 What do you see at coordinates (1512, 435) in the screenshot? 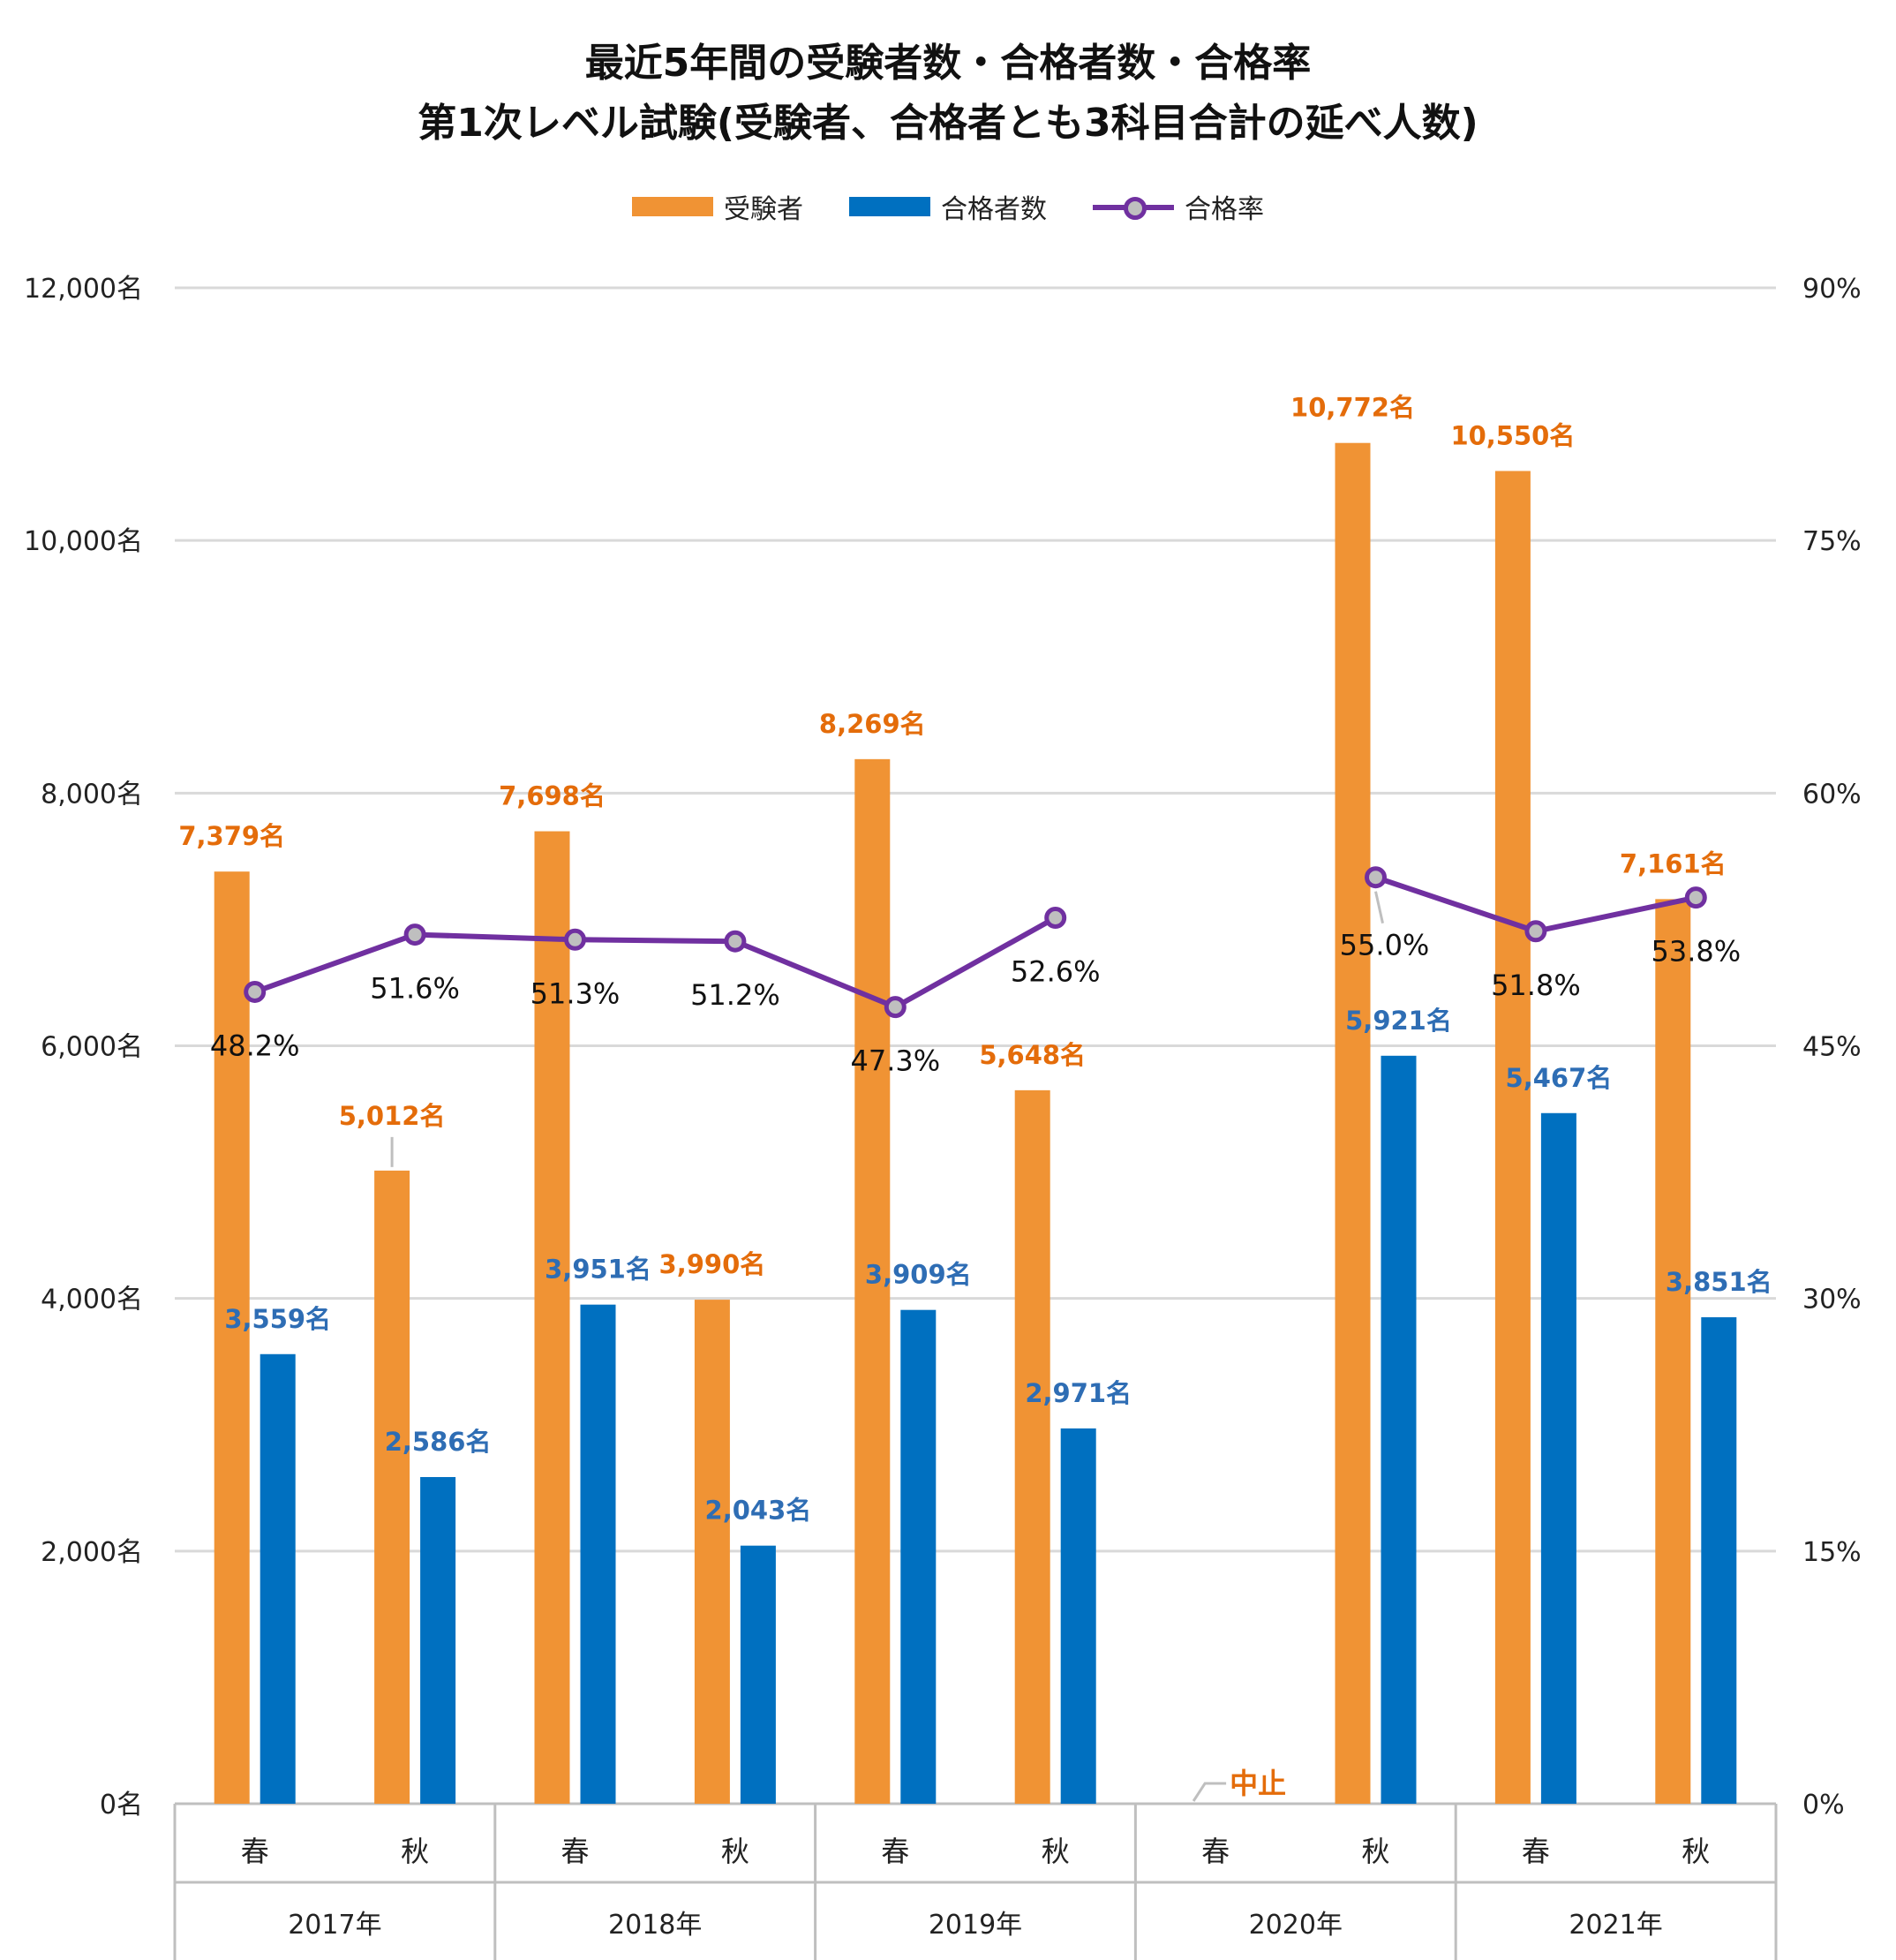
I see `data-label-exam: 10,550名` at bounding box center [1512, 435].